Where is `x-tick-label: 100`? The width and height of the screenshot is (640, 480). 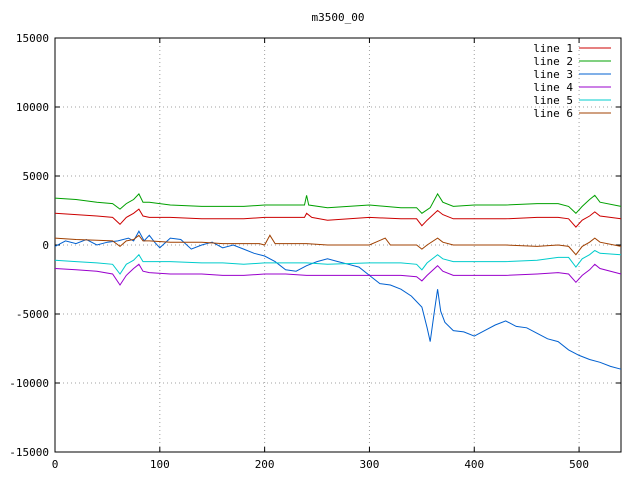 x-tick-label: 100 is located at coordinates (160, 464).